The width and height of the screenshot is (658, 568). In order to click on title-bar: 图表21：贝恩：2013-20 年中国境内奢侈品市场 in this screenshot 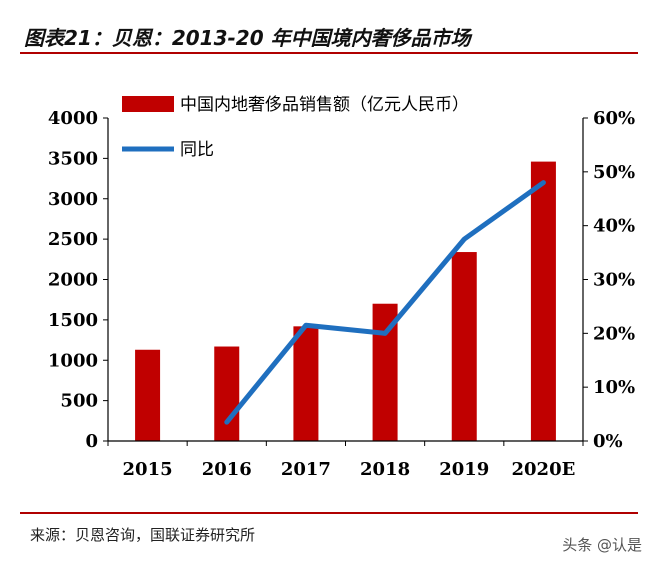, I will do `click(329, 33)`.